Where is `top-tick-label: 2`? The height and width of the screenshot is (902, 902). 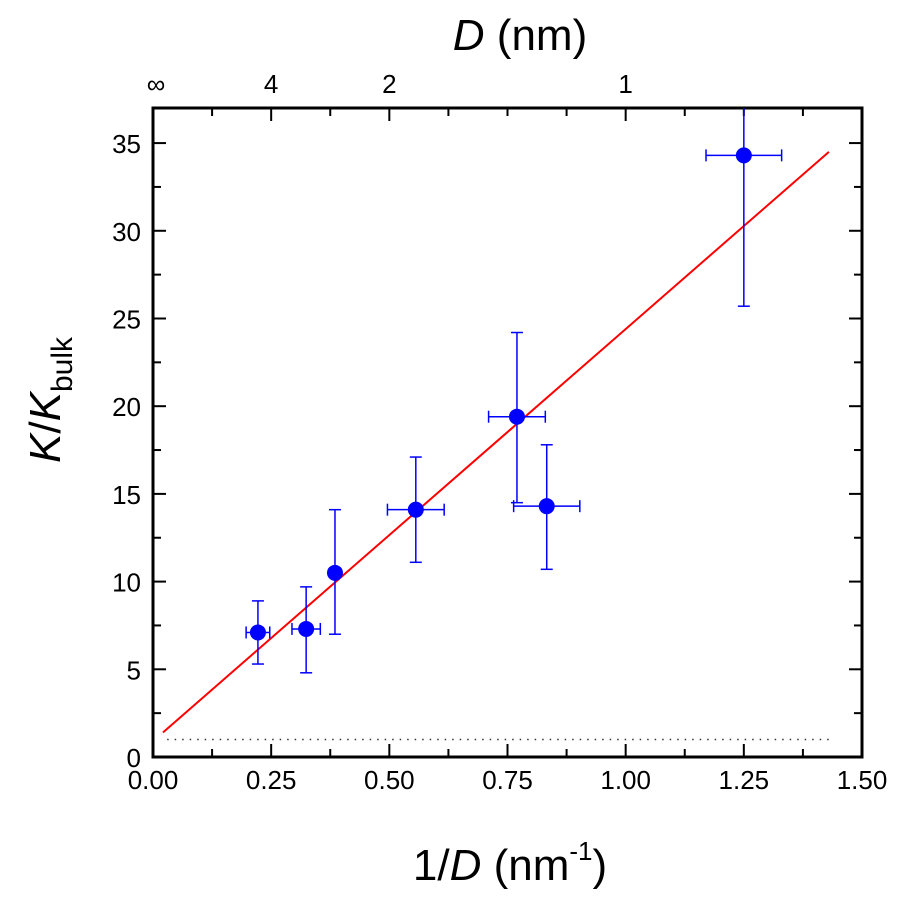 top-tick-label: 2 is located at coordinates (389, 84).